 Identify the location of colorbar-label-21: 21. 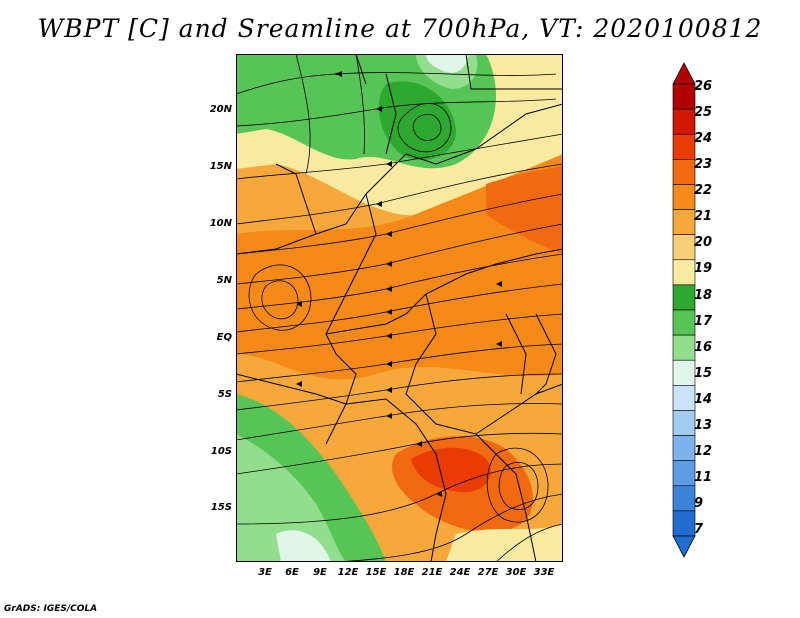
(703, 216).